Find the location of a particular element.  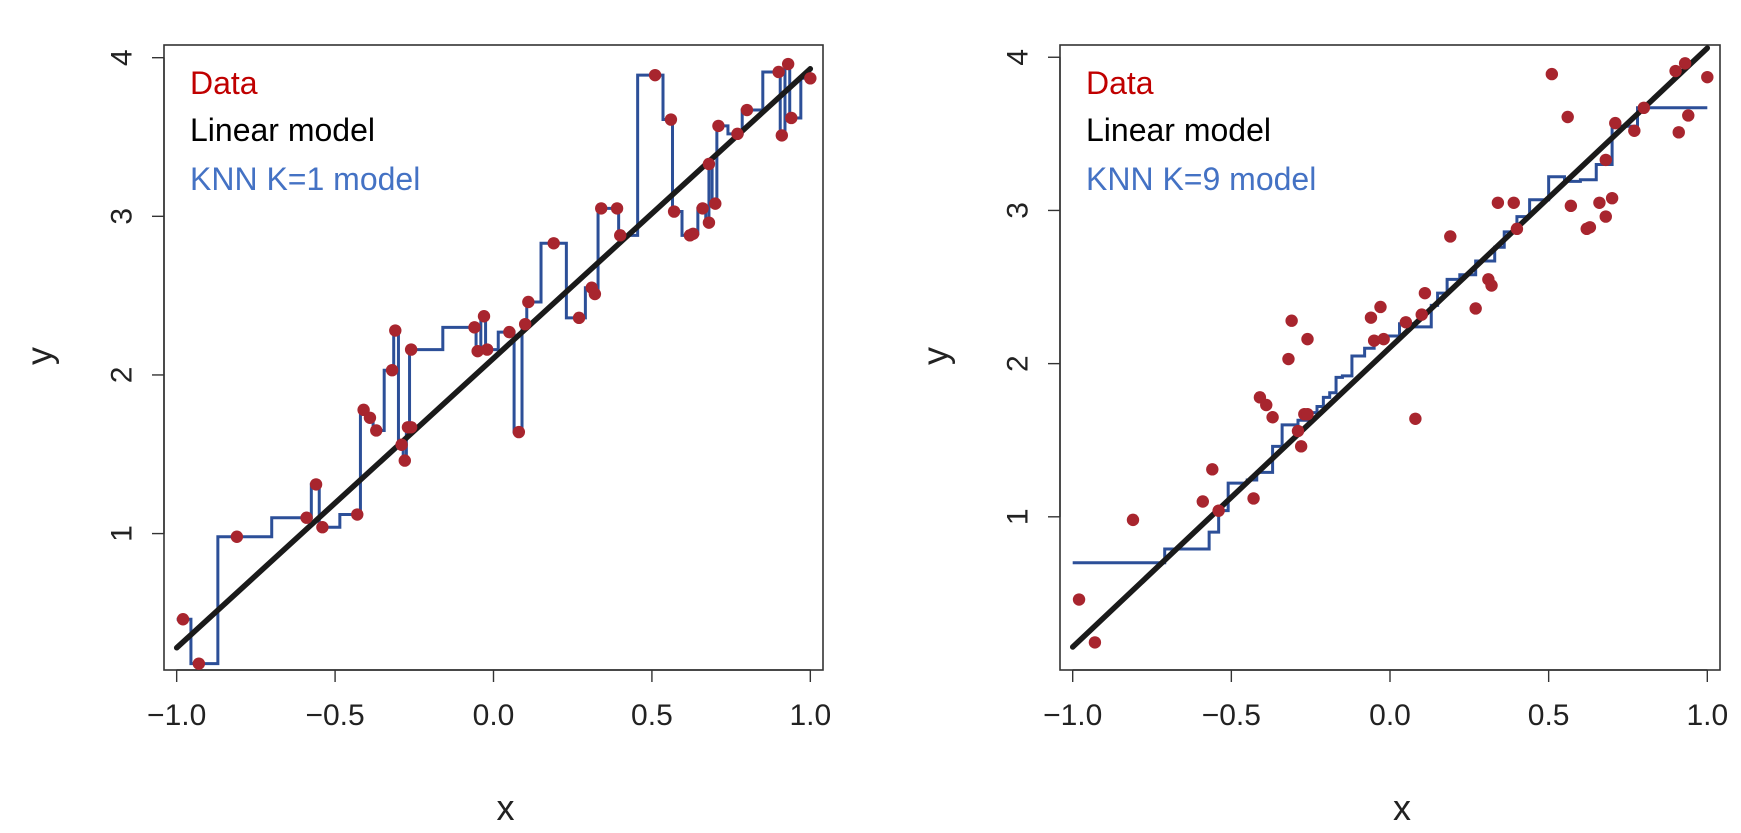

y-tick-label: 2 is located at coordinates (1018, 363).